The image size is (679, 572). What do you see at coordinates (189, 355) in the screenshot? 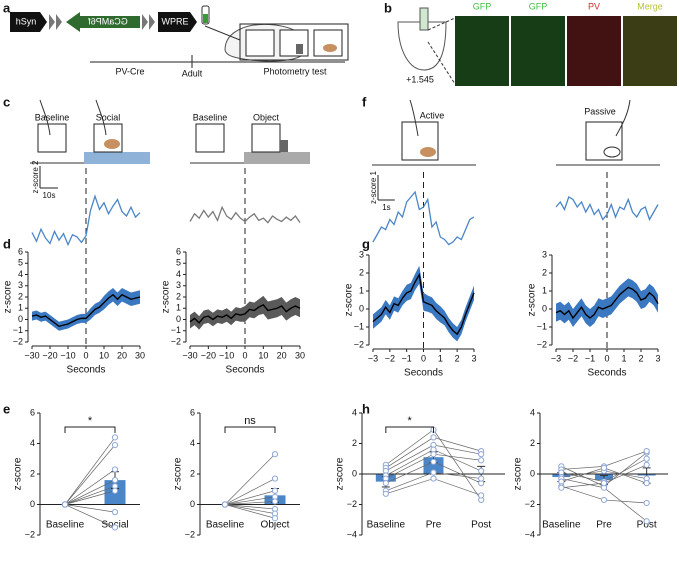
I see `x-tick-label: −30` at bounding box center [189, 355].